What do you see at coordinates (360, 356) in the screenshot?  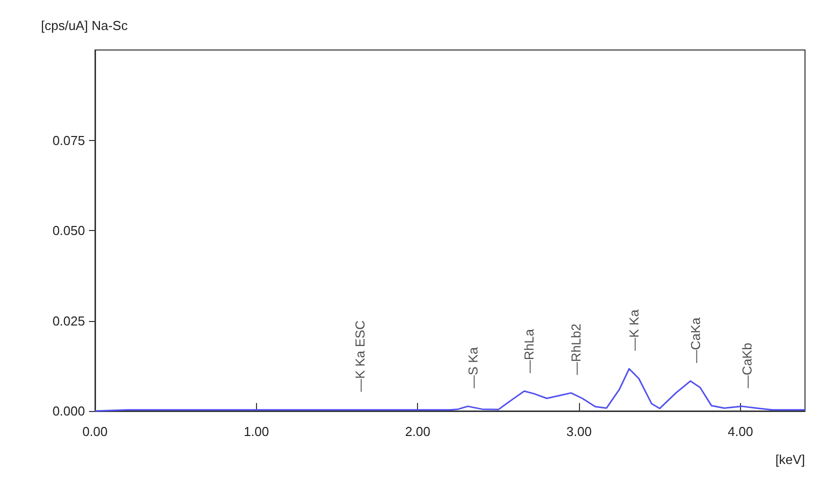 I see `annotation: —K Ka ESC` at bounding box center [360, 356].